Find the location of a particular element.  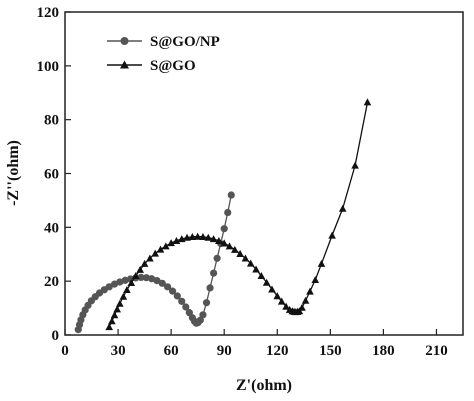

y-tick-label: 0 is located at coordinates (56, 336).